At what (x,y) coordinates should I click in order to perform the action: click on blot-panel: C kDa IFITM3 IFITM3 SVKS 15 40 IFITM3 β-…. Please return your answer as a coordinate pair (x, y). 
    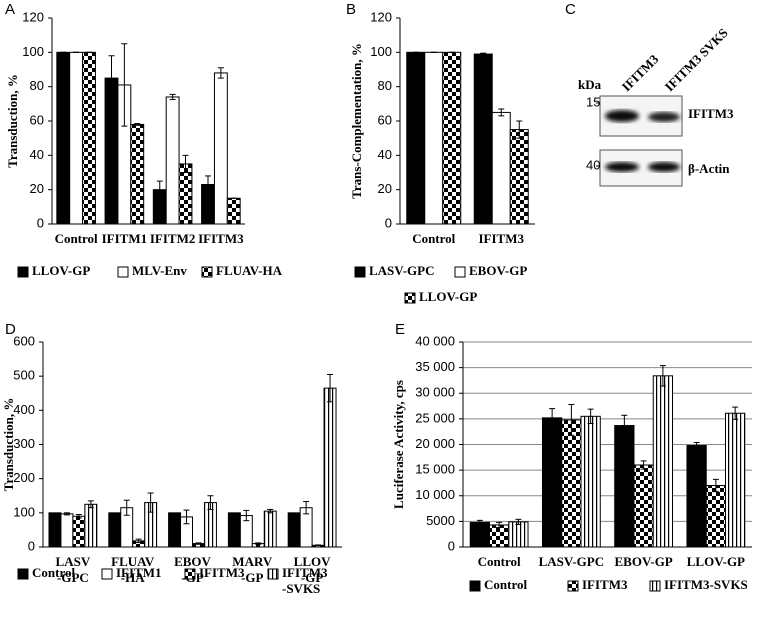
    Looking at the image, I should click on (649, 94).